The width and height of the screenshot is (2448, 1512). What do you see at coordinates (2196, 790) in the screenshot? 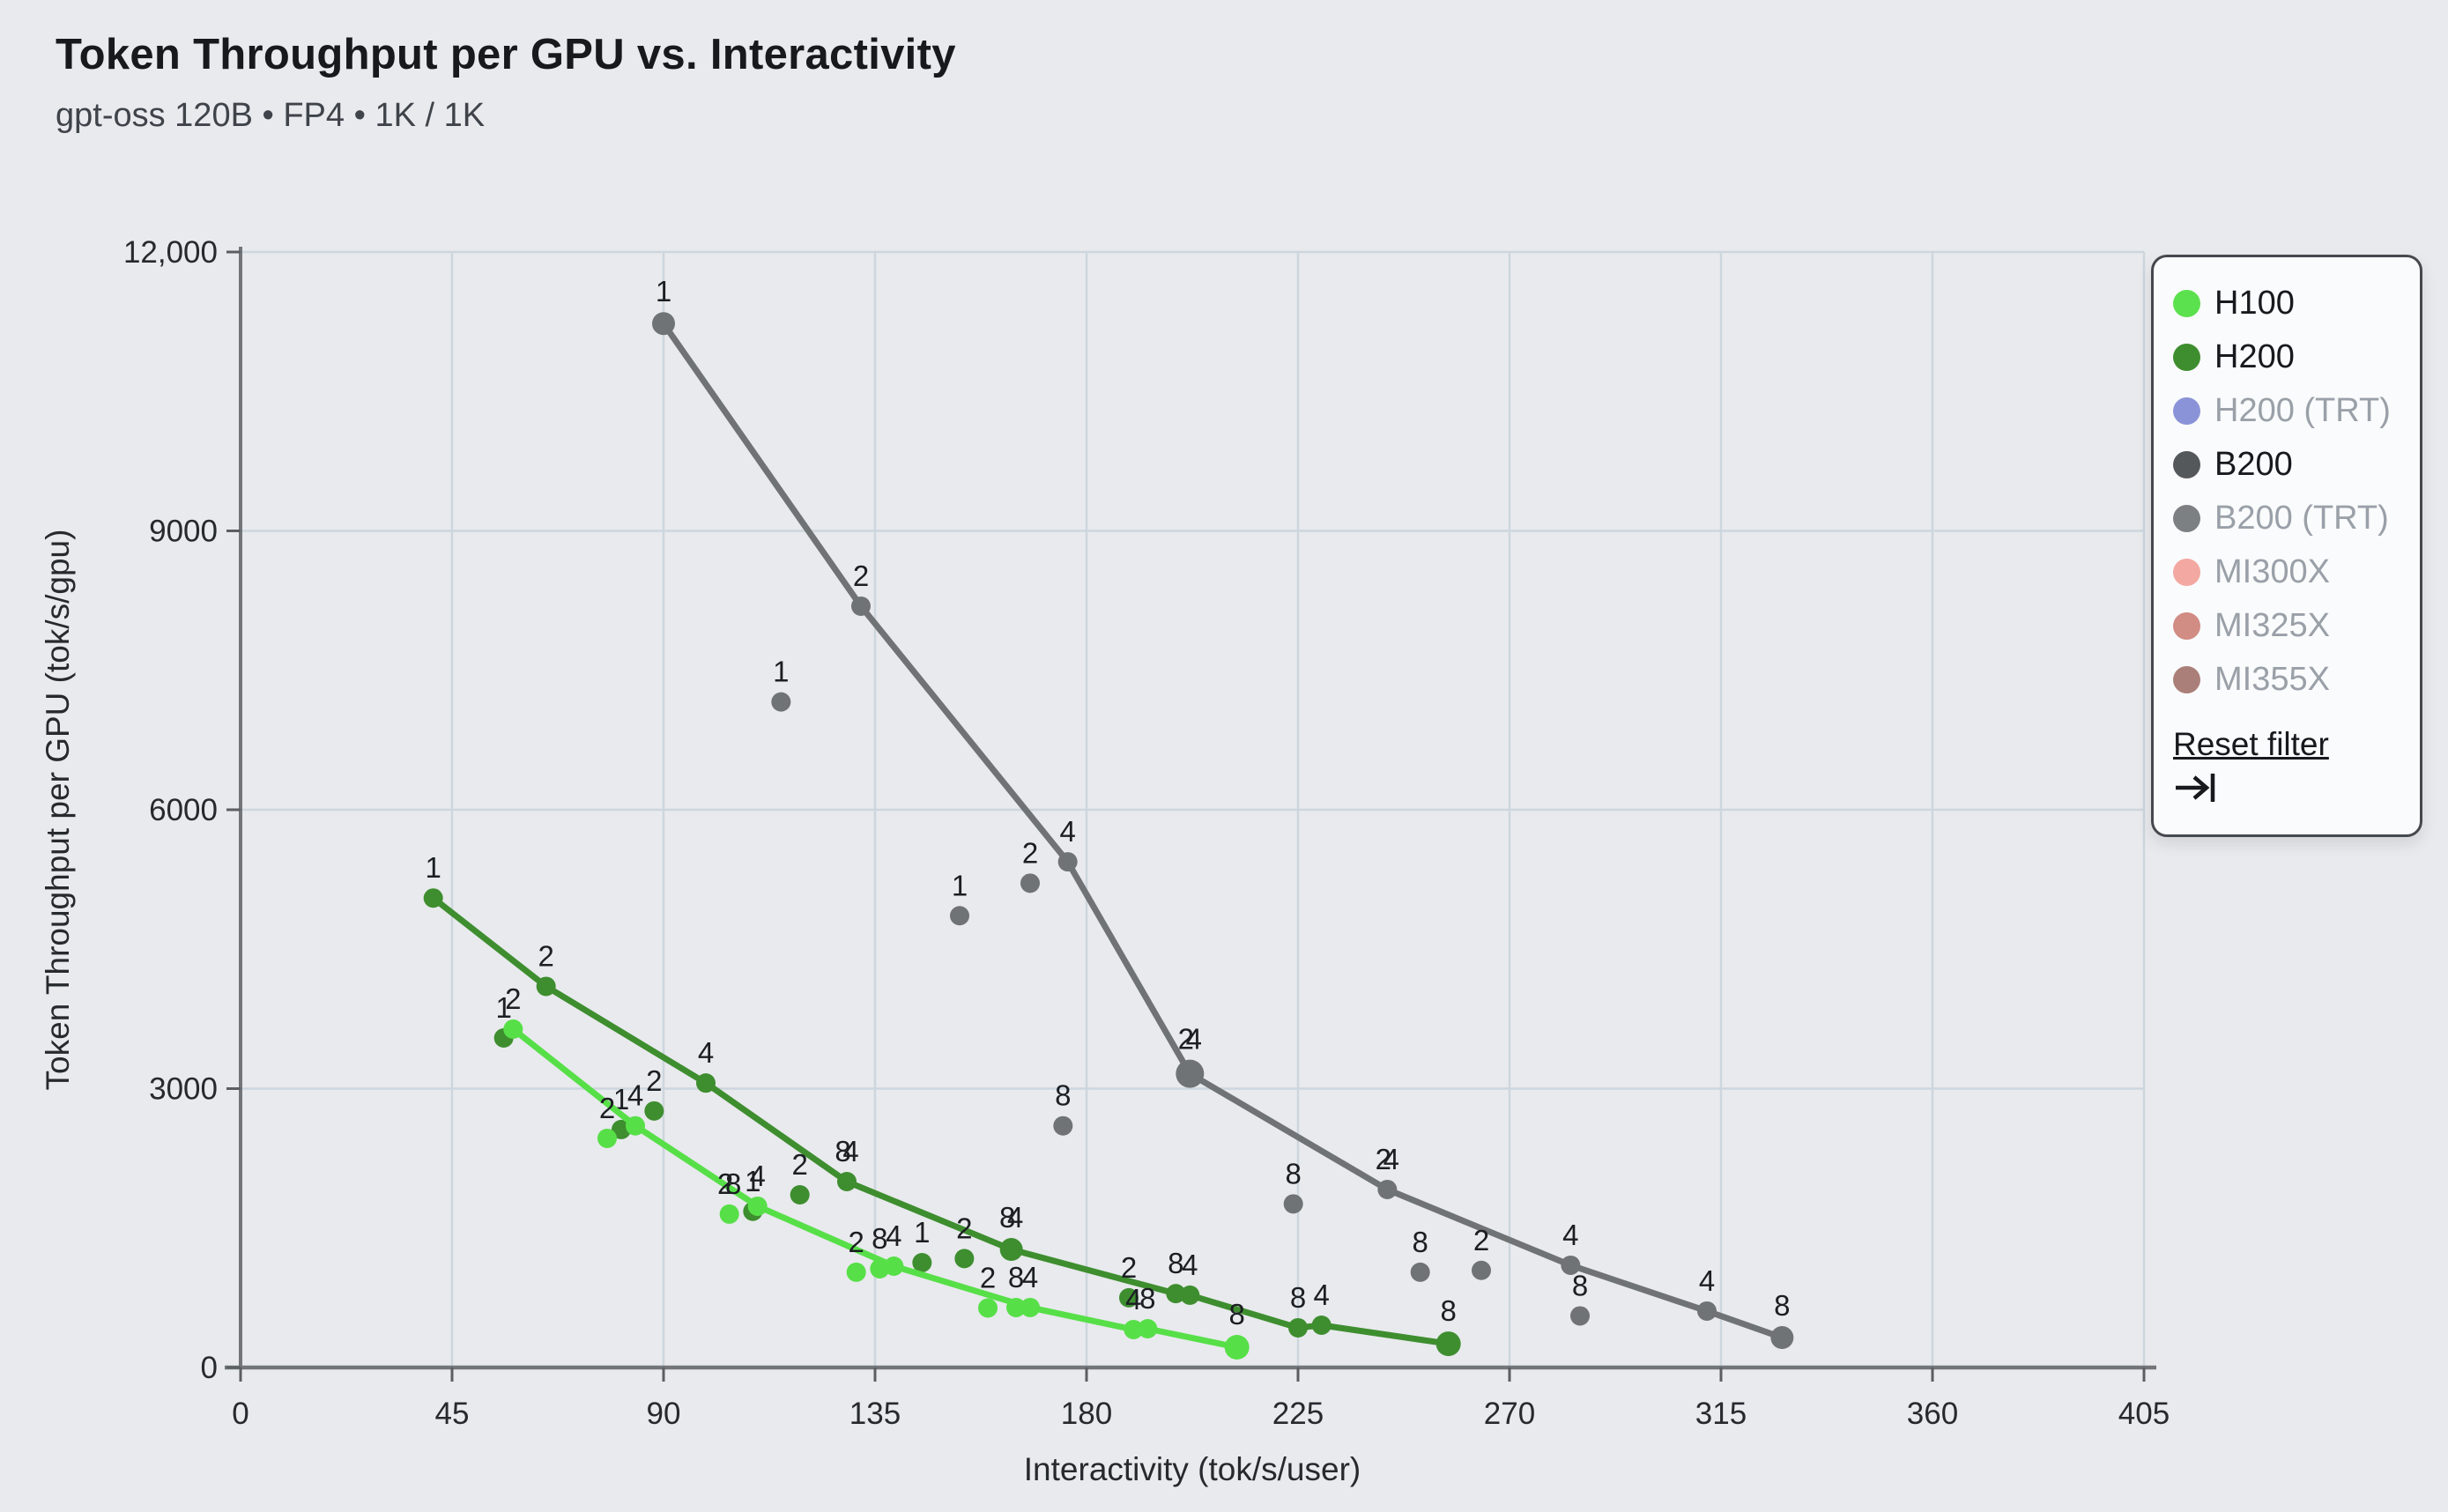
I see `legend-collapse-icon` at bounding box center [2196, 790].